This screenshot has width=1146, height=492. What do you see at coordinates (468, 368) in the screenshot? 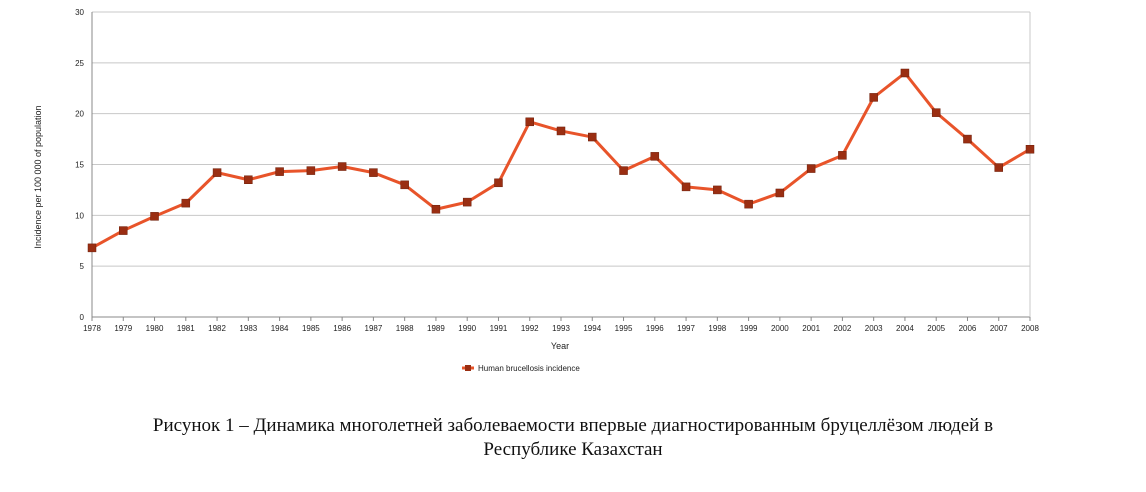
I see `legend-marker-swatch` at bounding box center [468, 368].